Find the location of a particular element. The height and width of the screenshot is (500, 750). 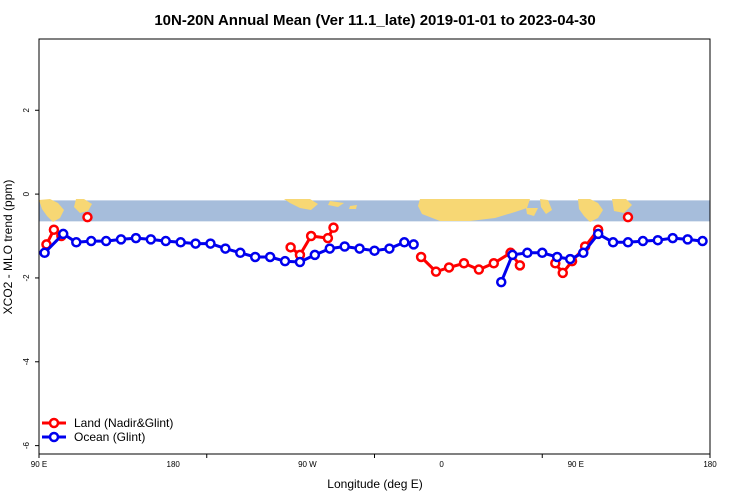

map-land is located at coordinates (335, 210).